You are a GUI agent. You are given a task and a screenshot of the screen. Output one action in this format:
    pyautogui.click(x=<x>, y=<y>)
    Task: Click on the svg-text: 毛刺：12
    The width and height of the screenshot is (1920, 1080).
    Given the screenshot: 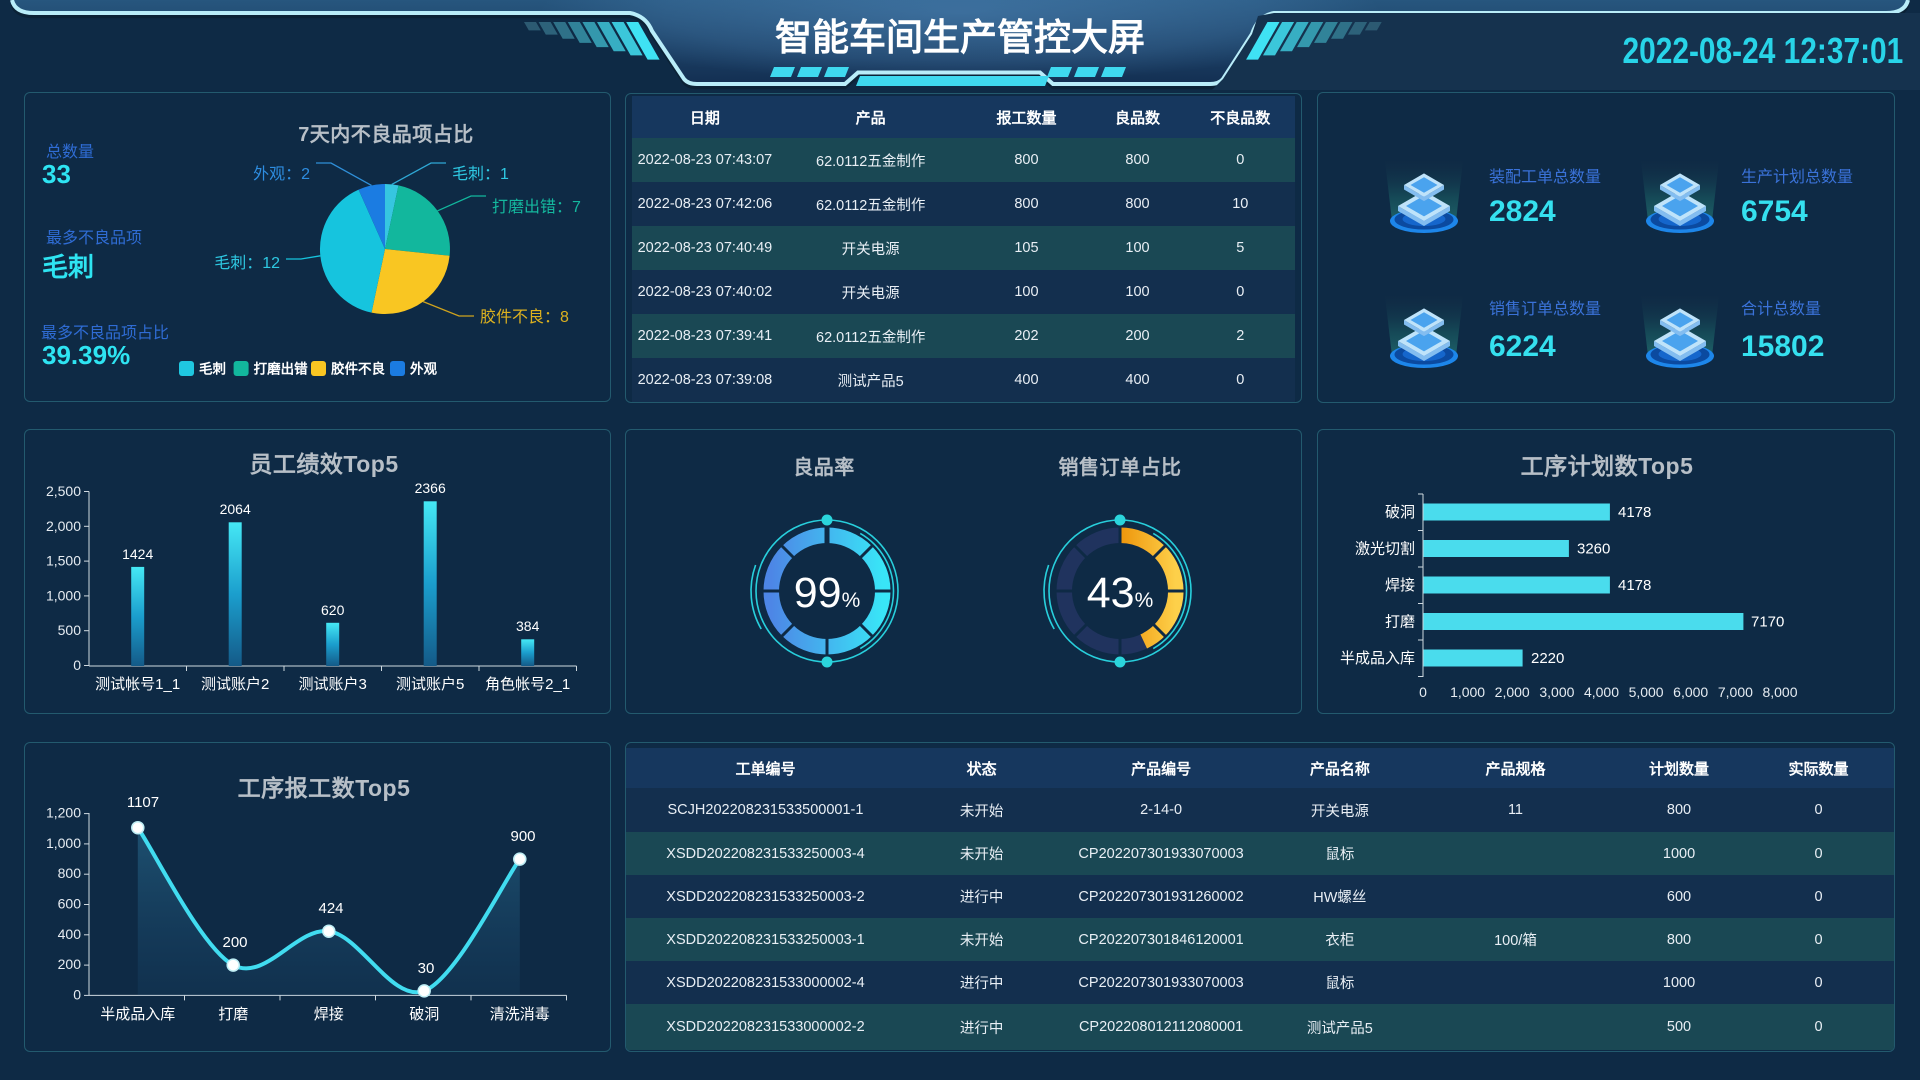 What is the action you would take?
    pyautogui.click(x=247, y=263)
    